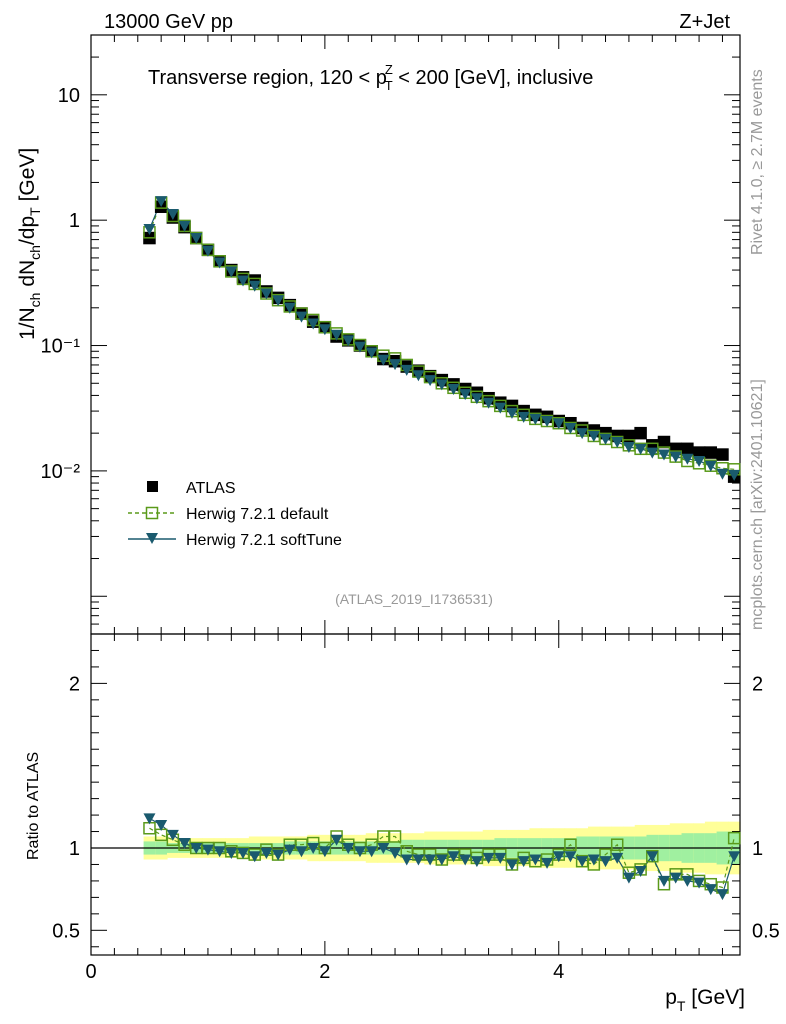 This screenshot has width=786, height=1024. I want to click on y-tick-label: 10⁻¹, so click(61, 347).